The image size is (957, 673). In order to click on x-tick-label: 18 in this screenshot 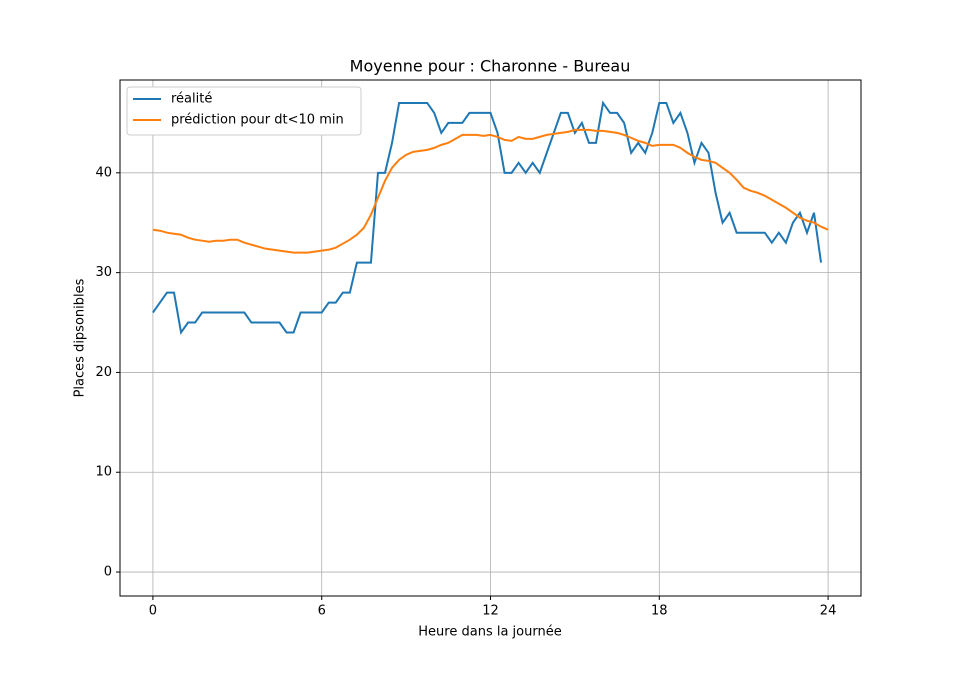, I will do `click(659, 611)`.